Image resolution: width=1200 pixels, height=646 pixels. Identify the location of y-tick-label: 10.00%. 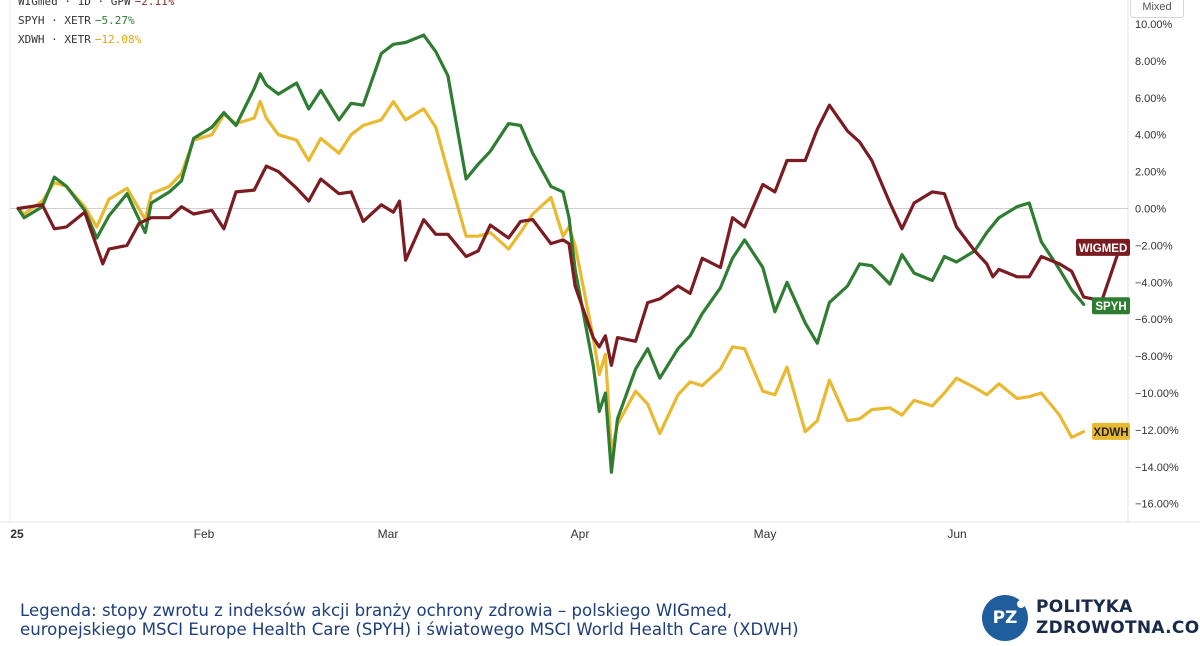
(1154, 25).